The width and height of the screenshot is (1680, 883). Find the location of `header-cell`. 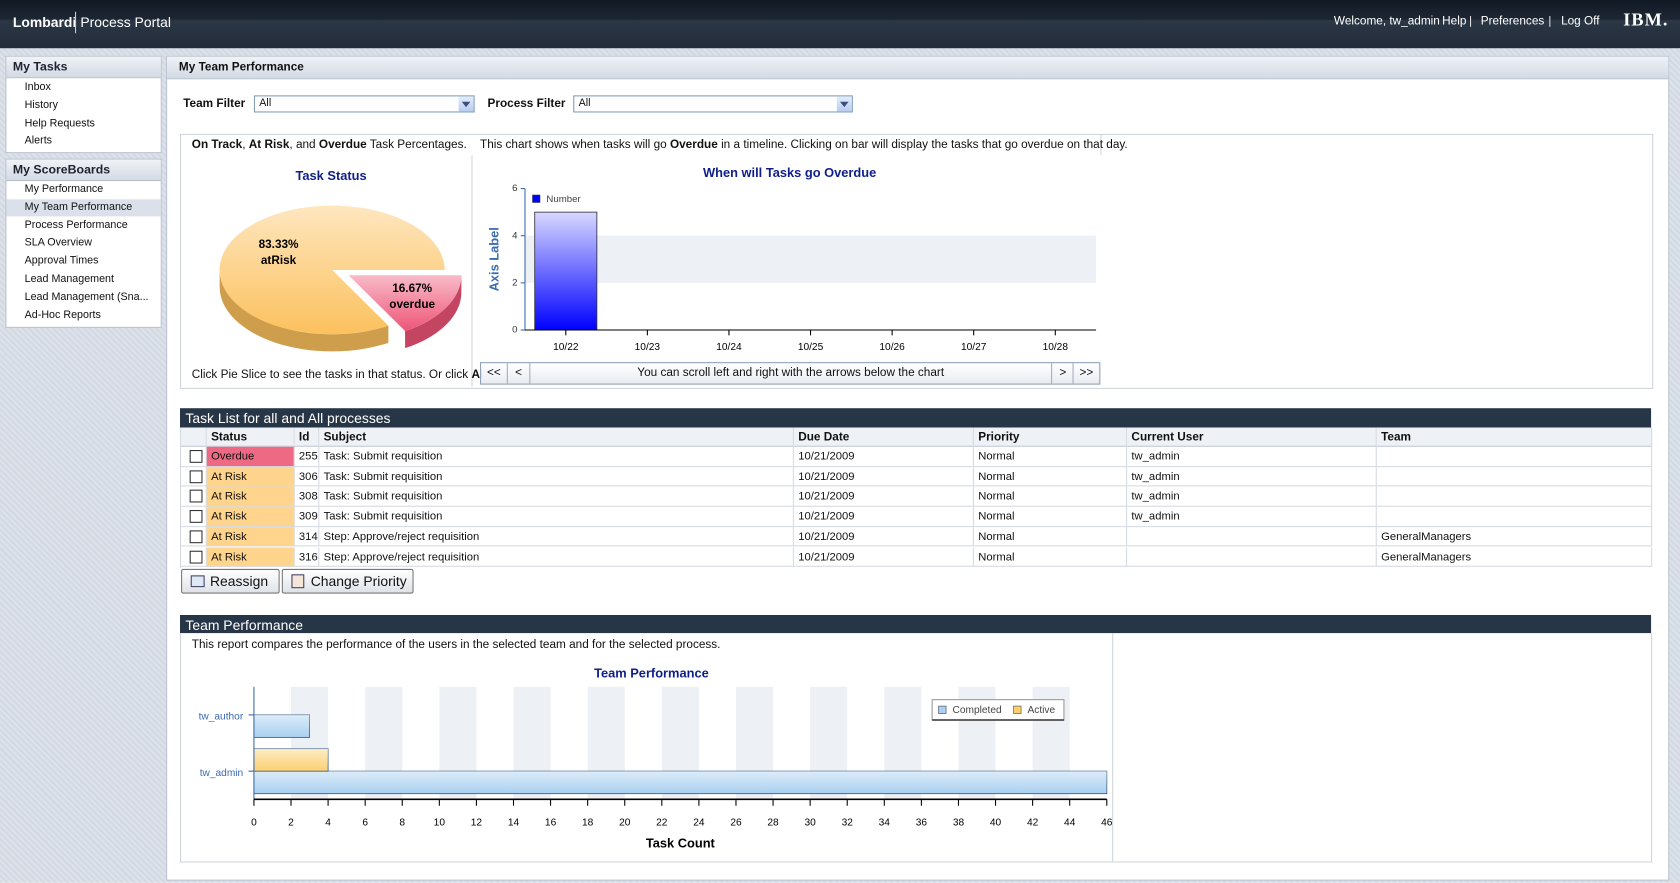

header-cell is located at coordinates (194, 437).